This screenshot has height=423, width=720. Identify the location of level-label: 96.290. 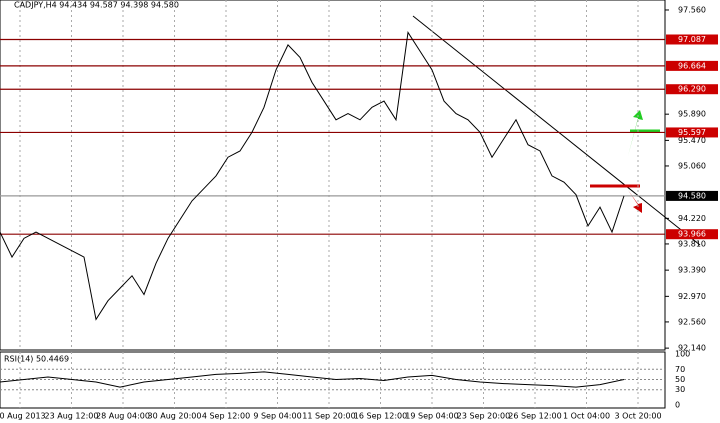
(692, 89).